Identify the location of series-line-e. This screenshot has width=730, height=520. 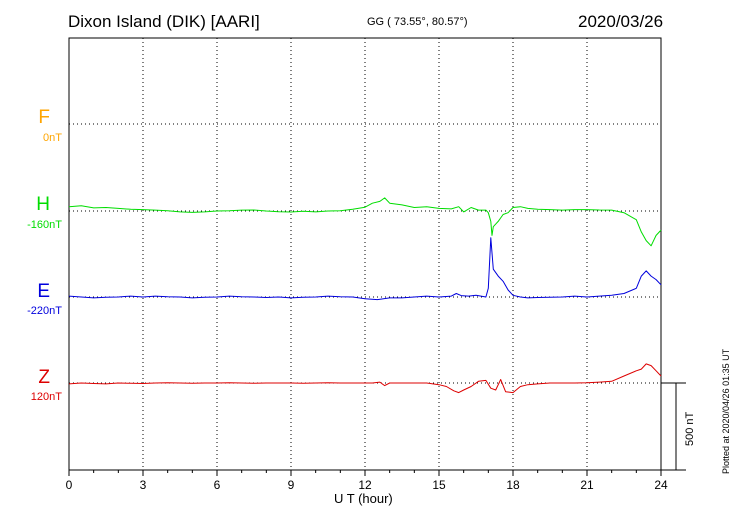
(365, 269).